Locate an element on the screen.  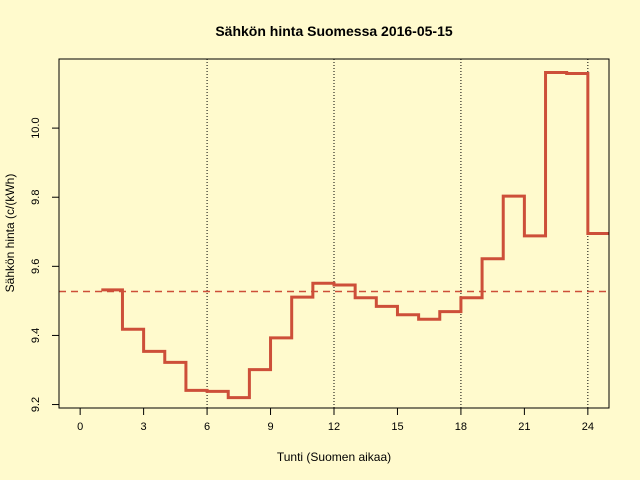
y-tick-label-1: 9.4 is located at coordinates (36, 335).